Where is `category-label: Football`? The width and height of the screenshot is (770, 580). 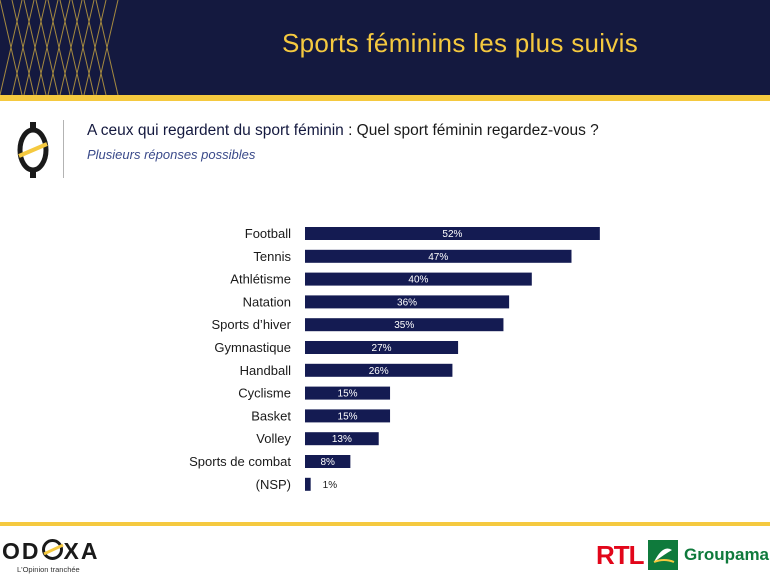
category-label: Football is located at coordinates (268, 233).